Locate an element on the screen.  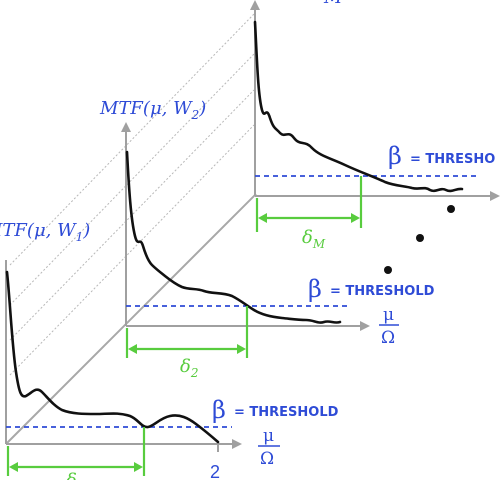
front-x-num: μ is located at coordinates (268, 436).